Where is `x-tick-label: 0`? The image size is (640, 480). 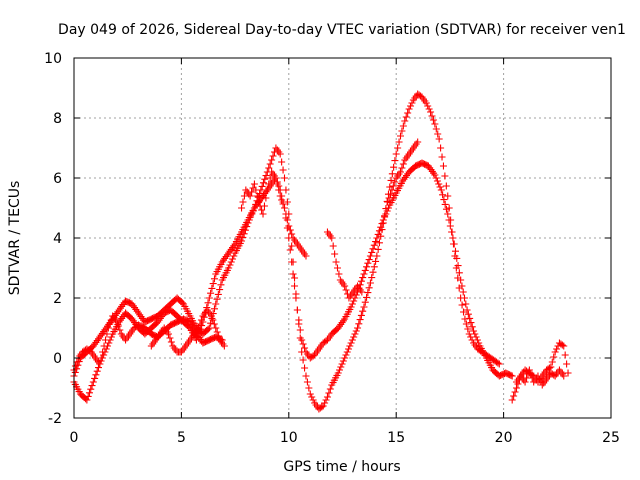 x-tick-label: 0 is located at coordinates (74, 438).